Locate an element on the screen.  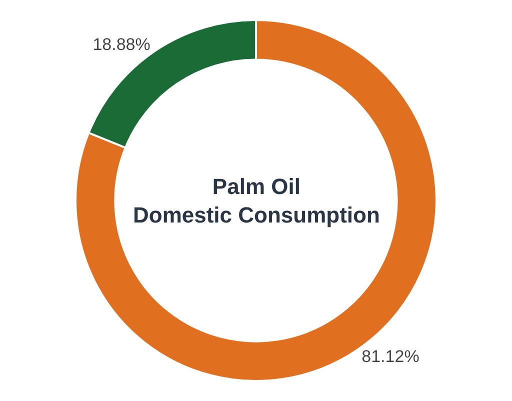
text: Palm Oil Domestic Consumption is located at coordinates (256, 201).